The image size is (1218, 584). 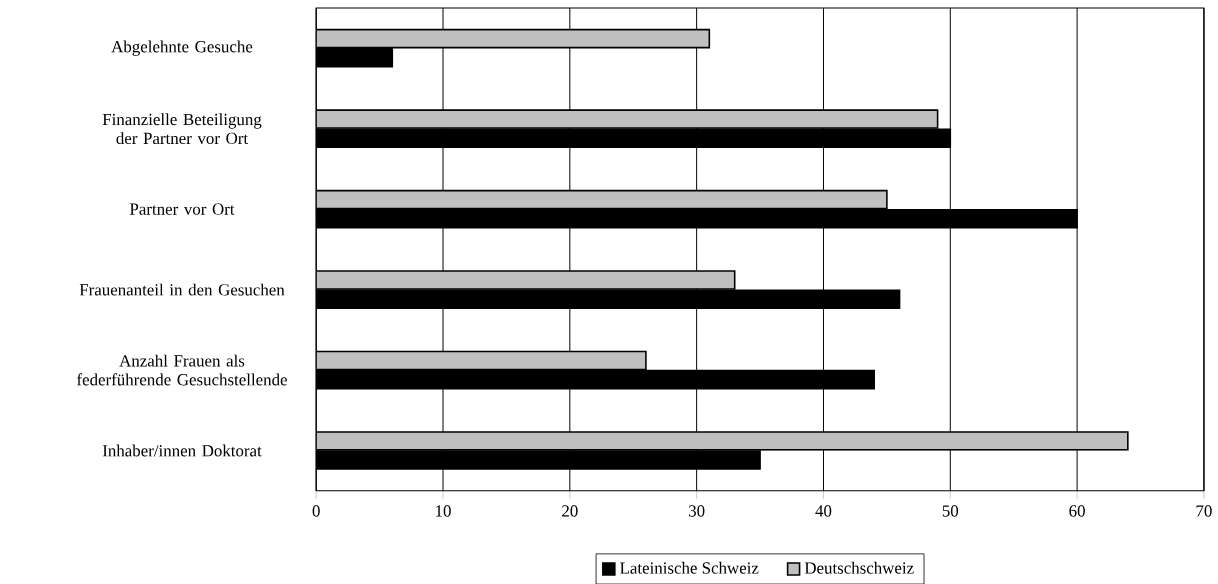 What do you see at coordinates (316, 511) in the screenshot?
I see `x-tick-label: 0` at bounding box center [316, 511].